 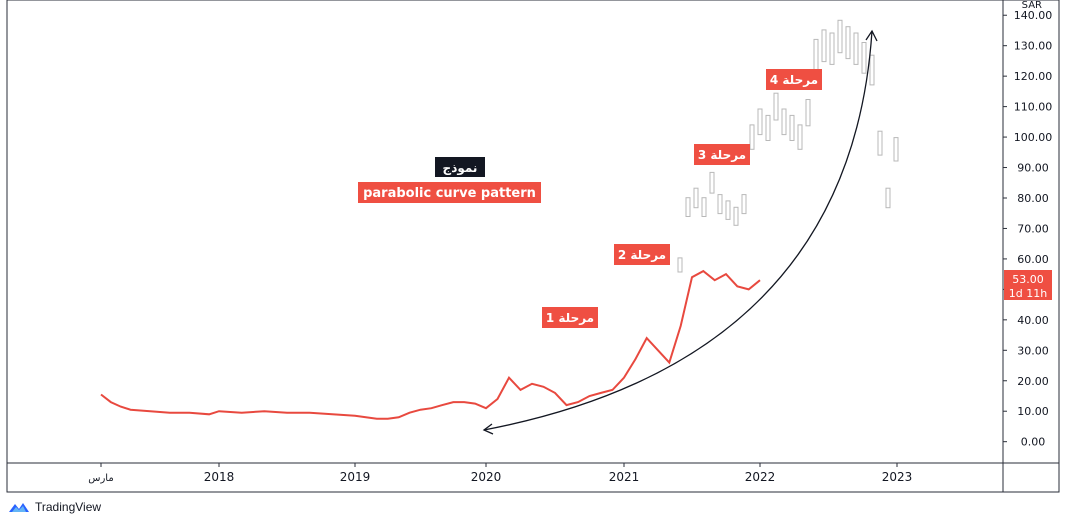 What do you see at coordinates (1033, 411) in the screenshot?
I see `y-tick-label: 10.00` at bounding box center [1033, 411].